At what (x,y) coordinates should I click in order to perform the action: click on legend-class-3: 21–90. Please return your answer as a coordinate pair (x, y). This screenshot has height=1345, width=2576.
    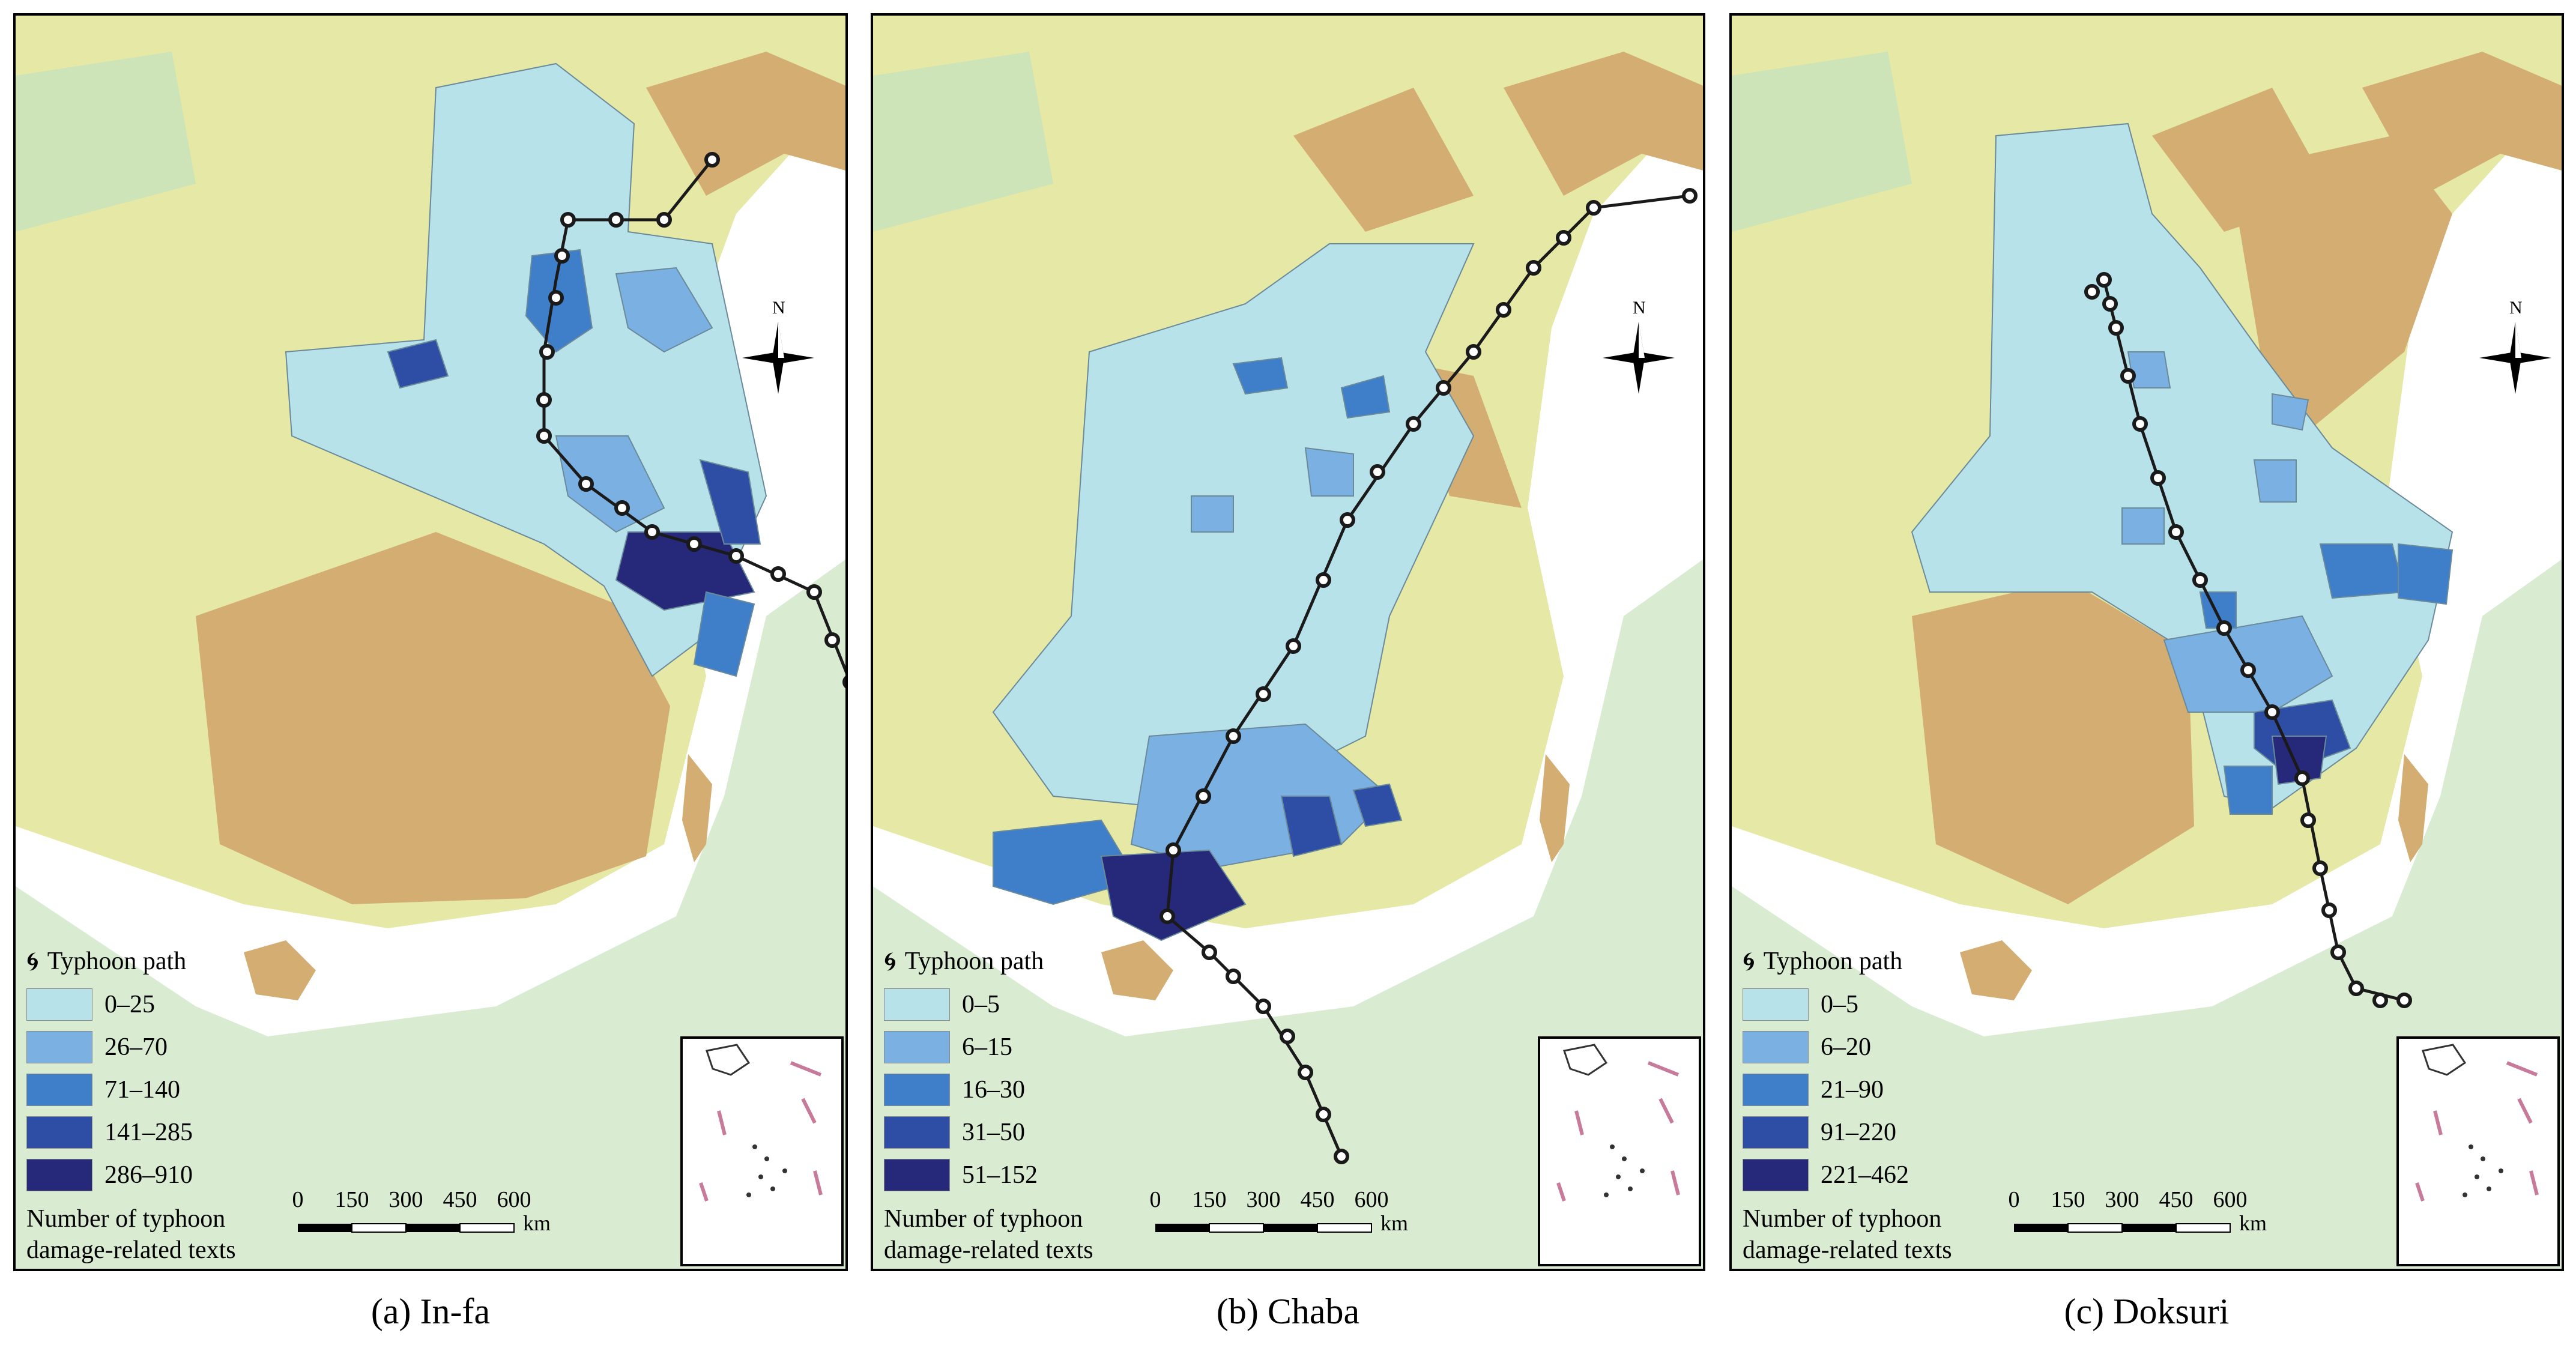
    Looking at the image, I should click on (1899, 1089).